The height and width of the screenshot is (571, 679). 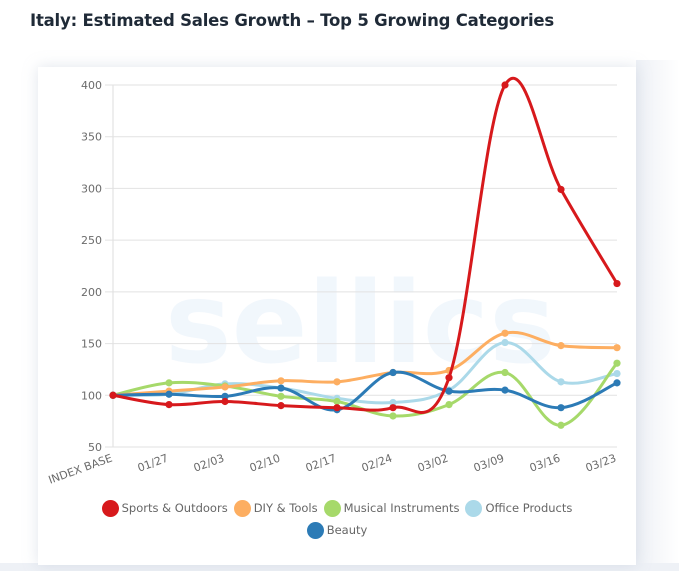 I want to click on x-tick-label: 01/27, so click(x=153, y=463).